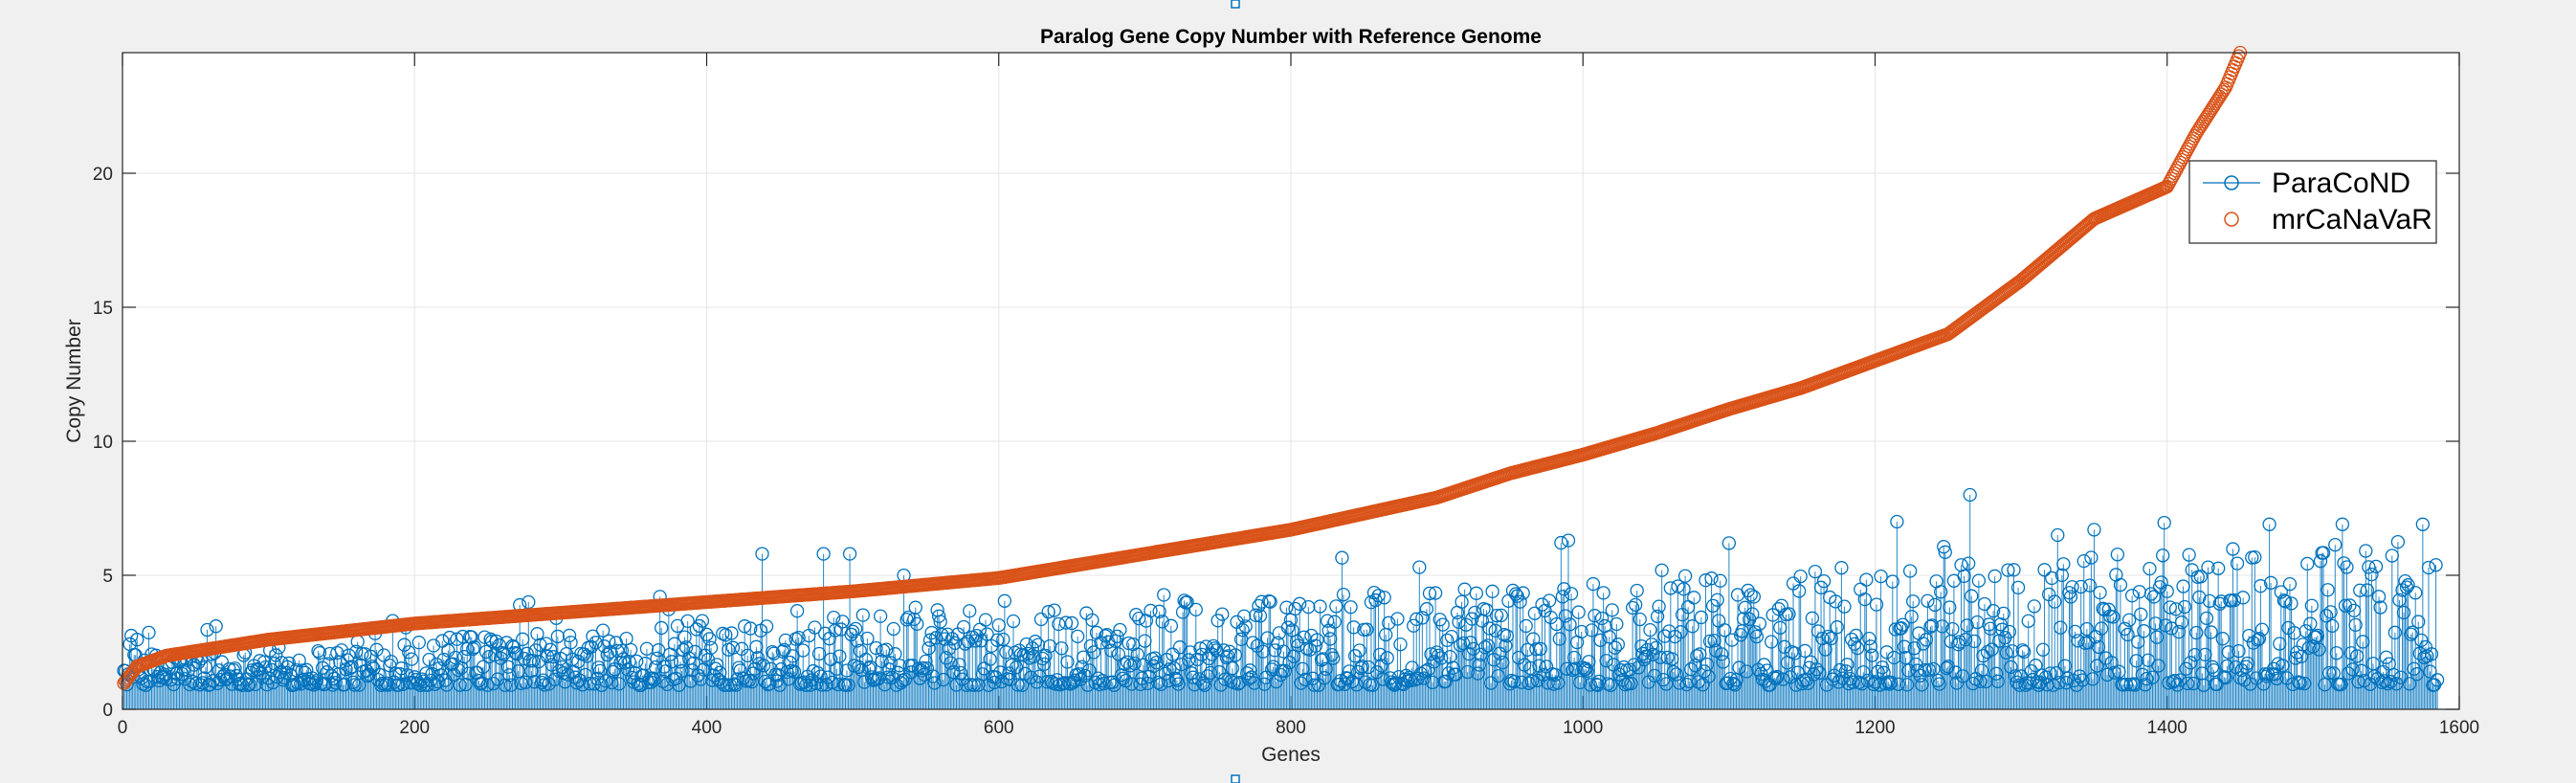  What do you see at coordinates (1235, 779) in the screenshot?
I see `selection-handle-bottom` at bounding box center [1235, 779].